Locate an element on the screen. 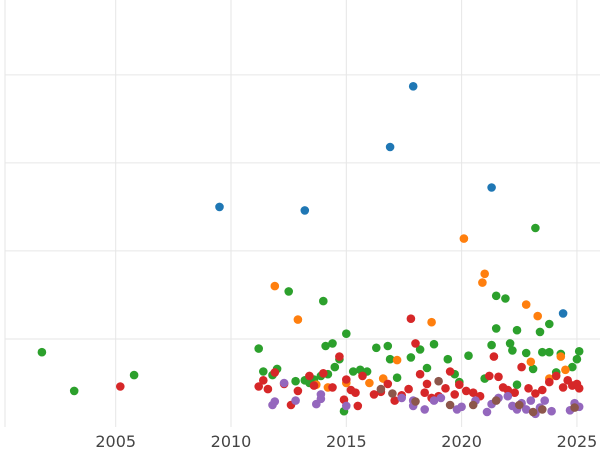  x-tick-label-2020: 2020 is located at coordinates (461, 441).